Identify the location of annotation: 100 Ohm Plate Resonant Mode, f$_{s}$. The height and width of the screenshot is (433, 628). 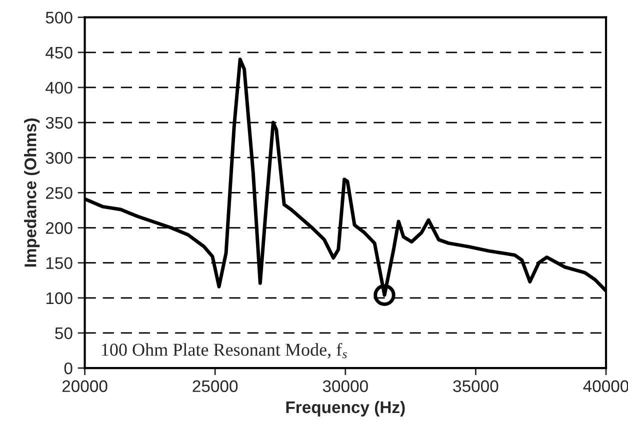
(224, 350).